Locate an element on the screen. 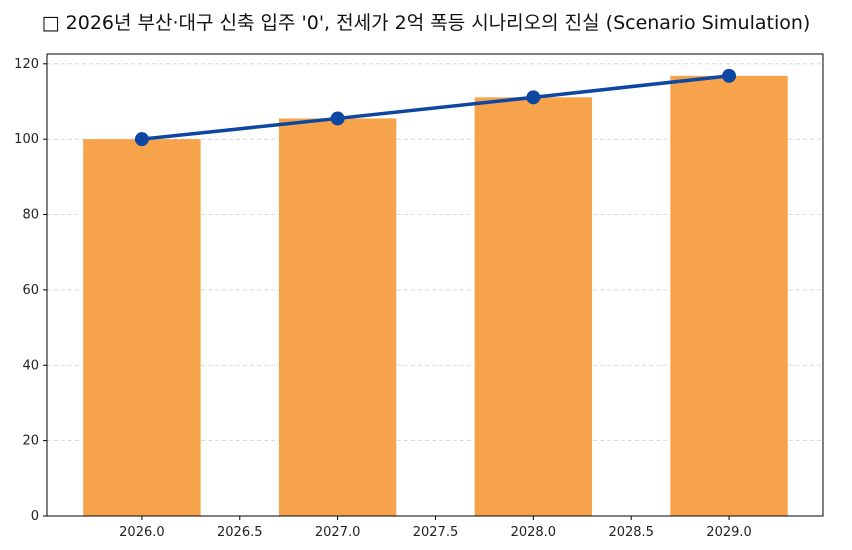  x-tick-label: 2028.5 is located at coordinates (631, 532).